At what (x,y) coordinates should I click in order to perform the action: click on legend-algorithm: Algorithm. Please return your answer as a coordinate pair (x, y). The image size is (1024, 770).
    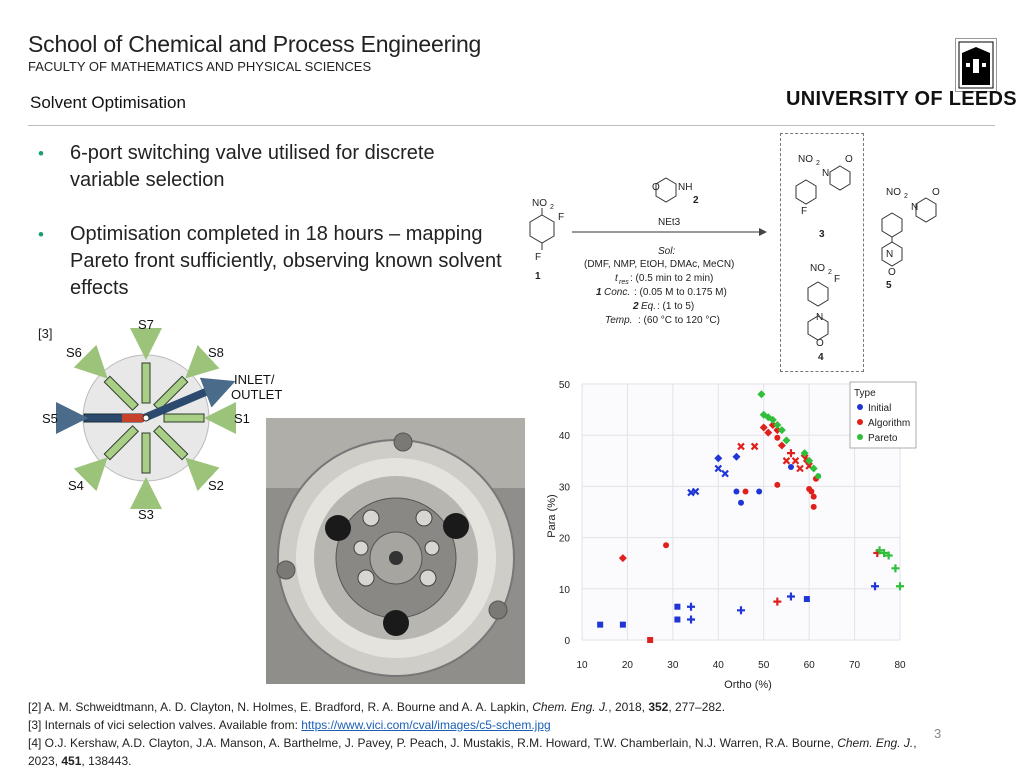
    Looking at the image, I should click on (889, 423).